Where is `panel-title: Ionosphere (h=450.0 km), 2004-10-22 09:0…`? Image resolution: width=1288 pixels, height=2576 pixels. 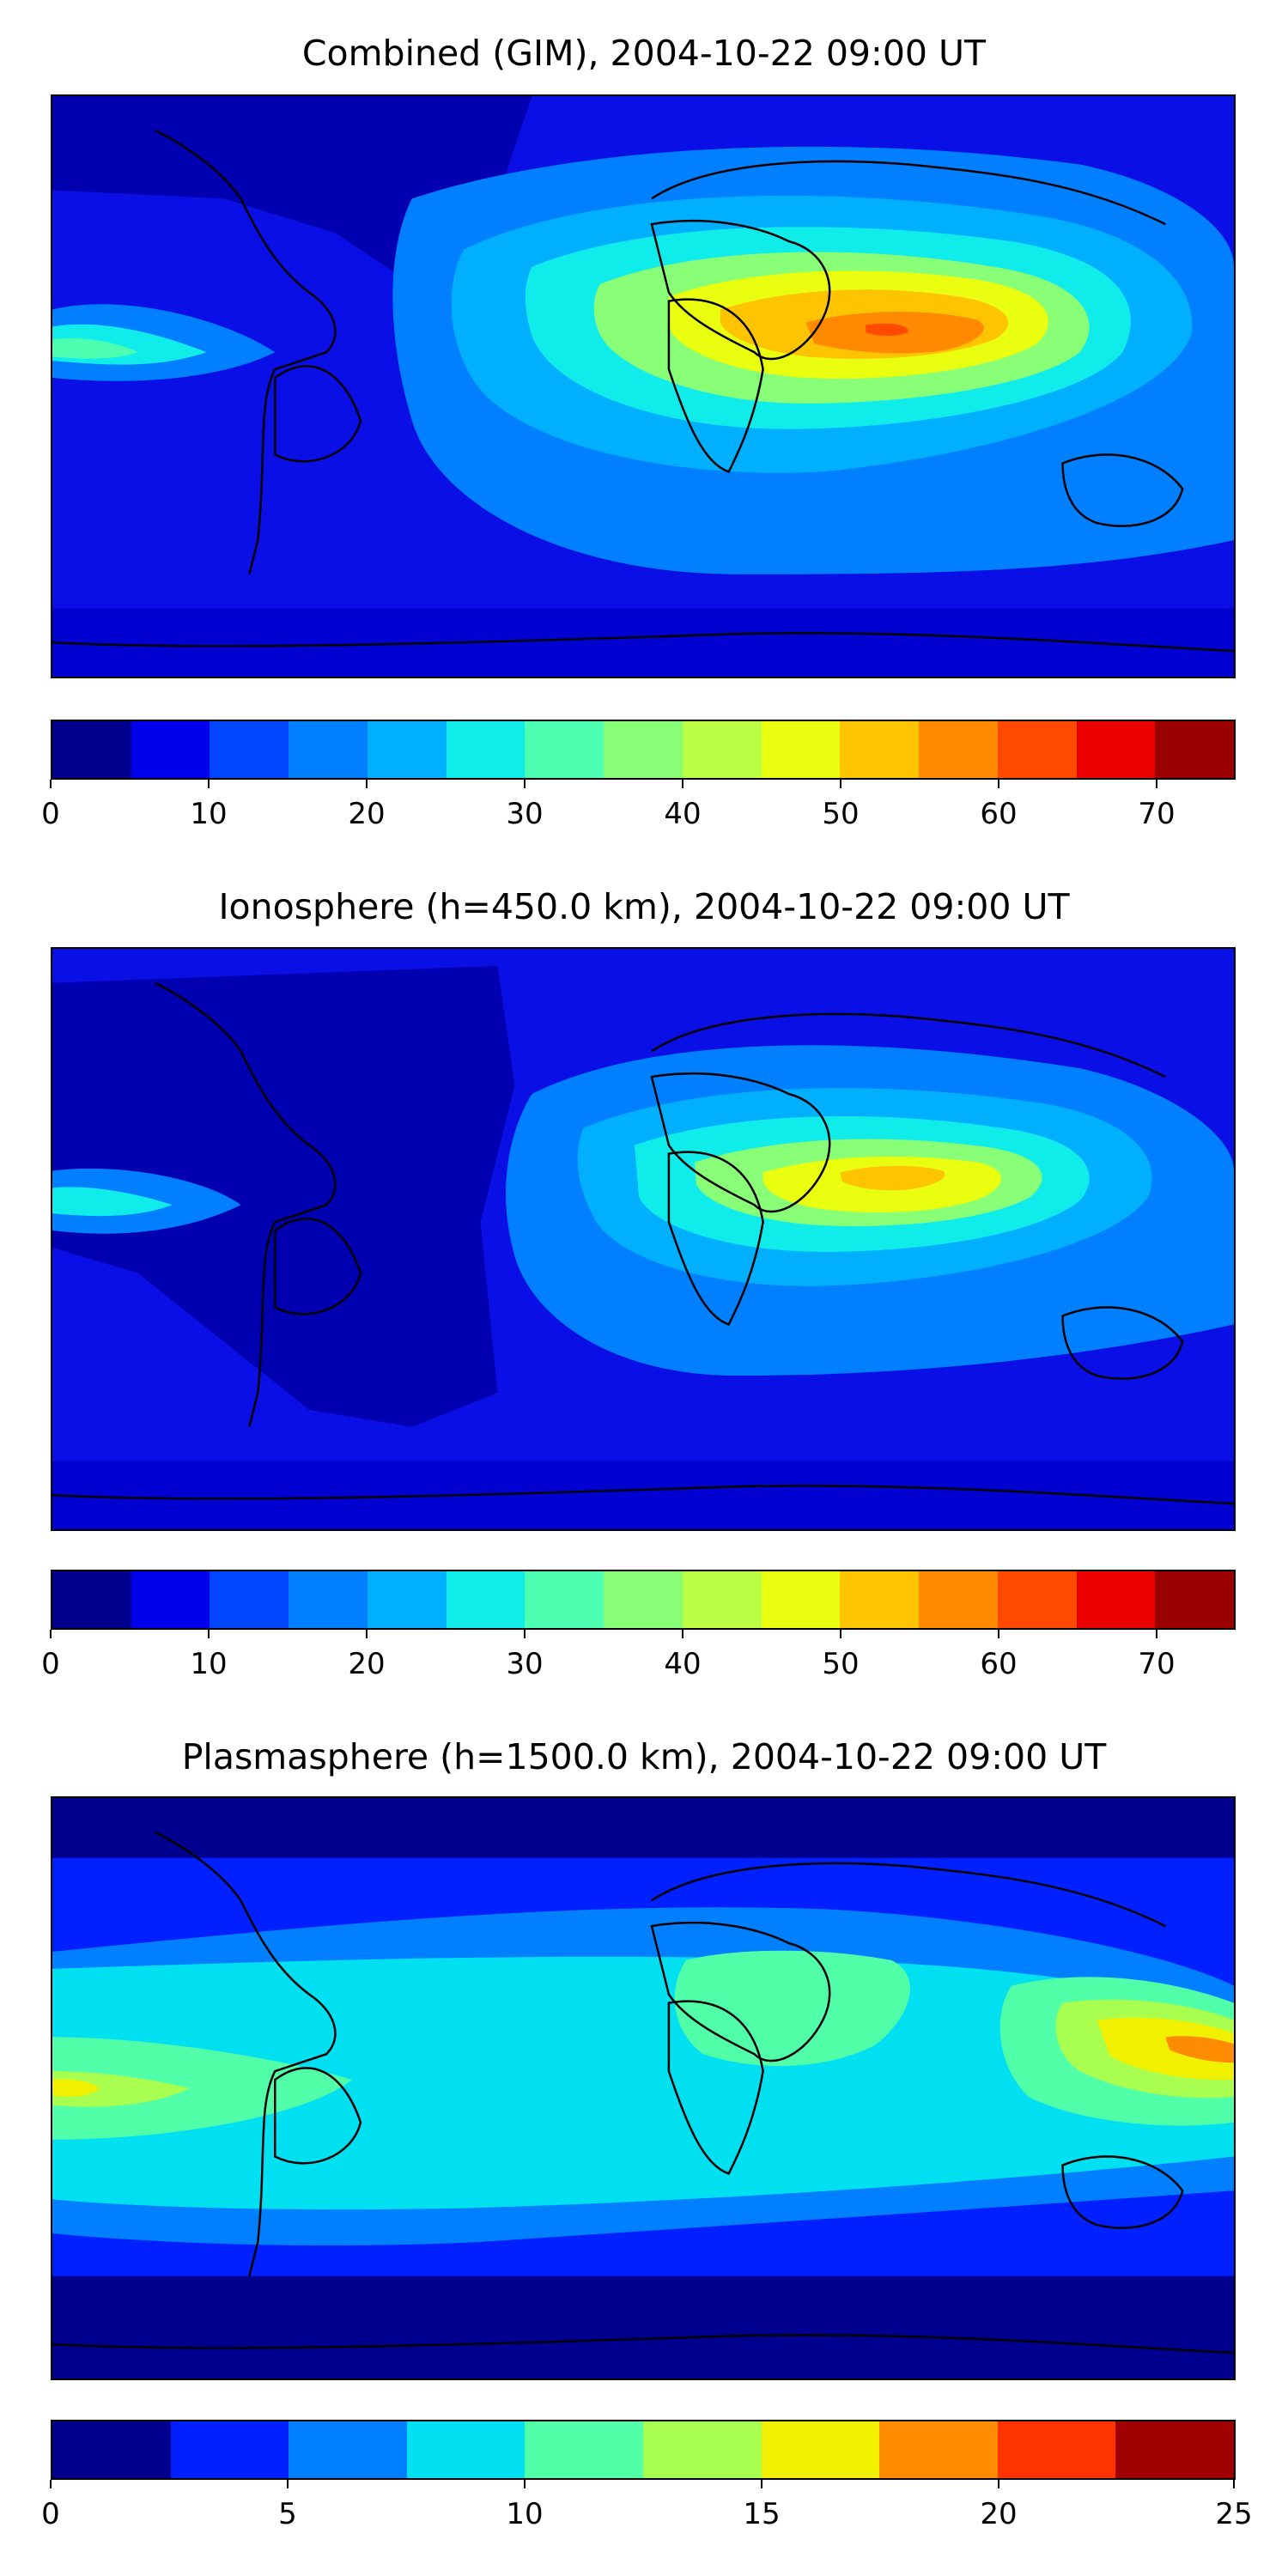 panel-title: Ionosphere (h=450.0 km), 2004-10-22 09:0… is located at coordinates (644, 907).